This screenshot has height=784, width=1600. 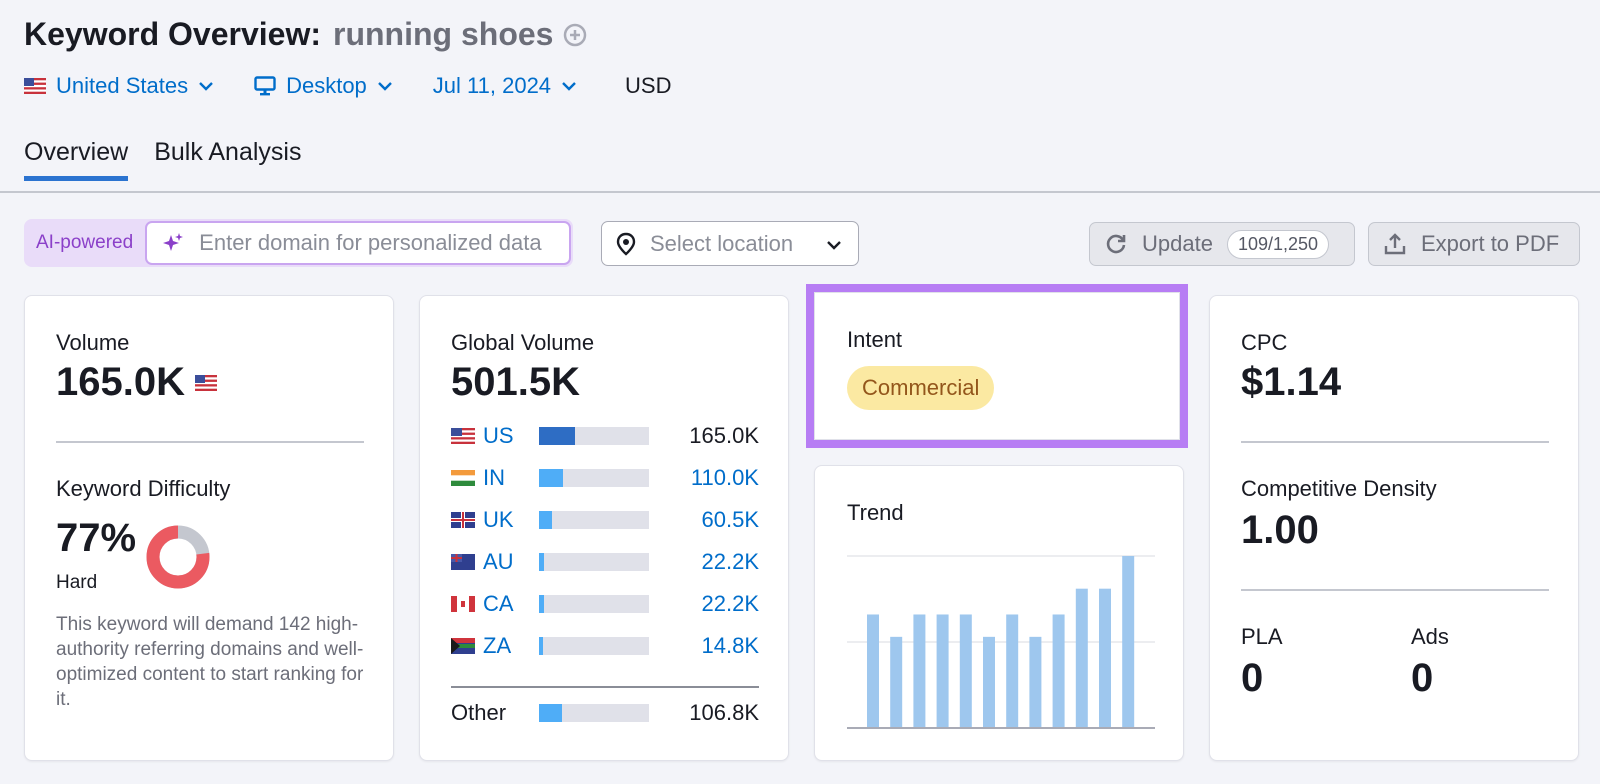 I want to click on page-title: Keyword Overview:, so click(x=172, y=34).